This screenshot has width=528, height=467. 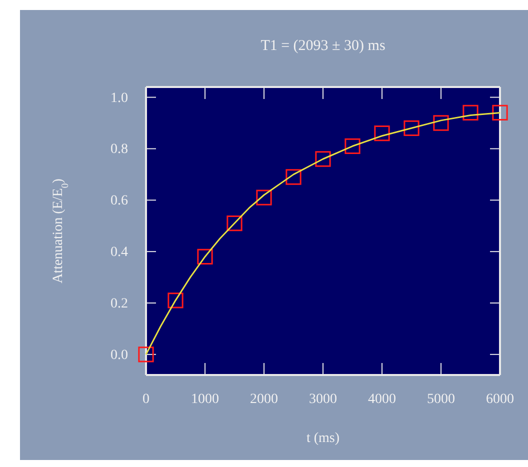 What do you see at coordinates (205, 399) in the screenshot?
I see `x-tick-label: 1000` at bounding box center [205, 399].